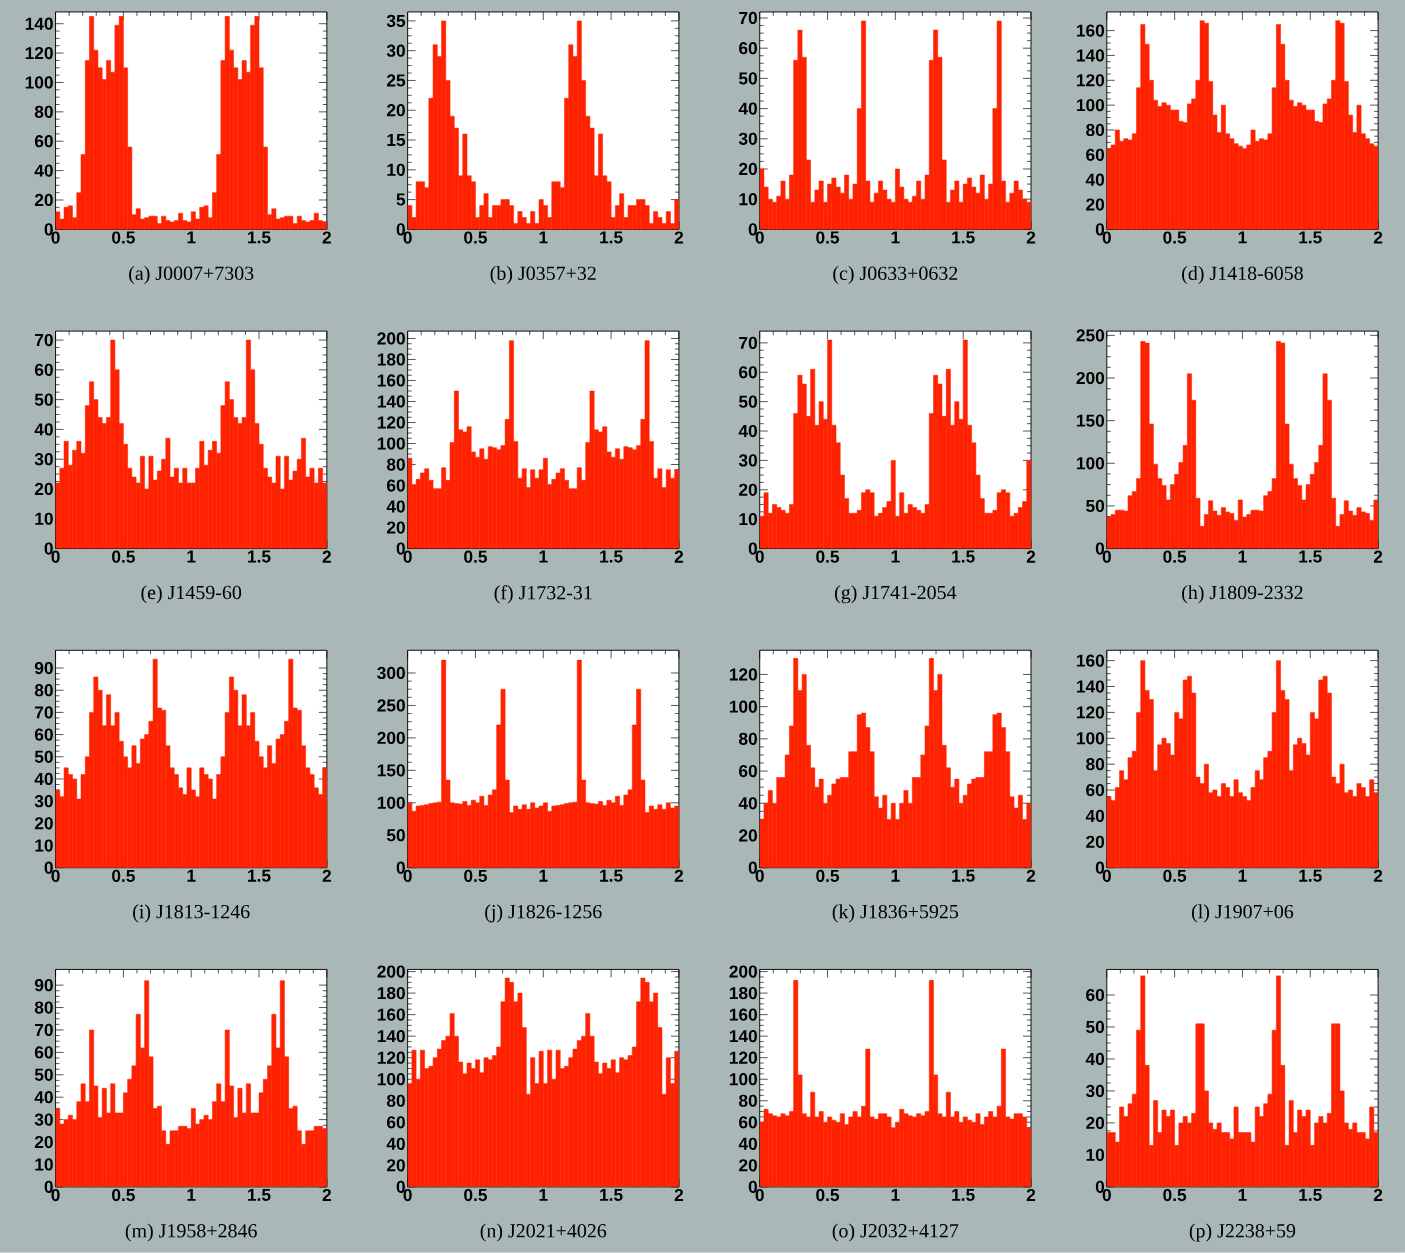  What do you see at coordinates (896, 594) in the screenshot?
I see `text: (g) J1741-2054` at bounding box center [896, 594].